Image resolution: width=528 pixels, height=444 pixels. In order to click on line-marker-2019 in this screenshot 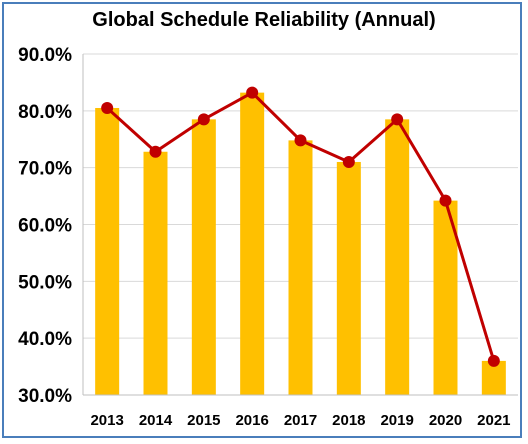, I will do `click(397, 119)`.